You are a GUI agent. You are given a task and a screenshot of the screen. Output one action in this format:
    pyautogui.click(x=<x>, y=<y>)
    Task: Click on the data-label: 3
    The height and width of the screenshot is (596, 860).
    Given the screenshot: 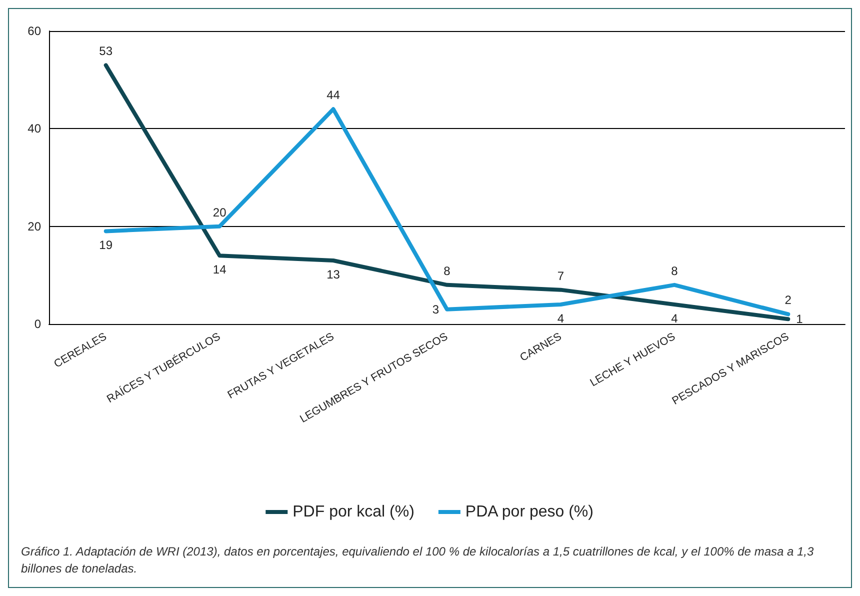 What is the action you would take?
    pyautogui.click(x=436, y=309)
    